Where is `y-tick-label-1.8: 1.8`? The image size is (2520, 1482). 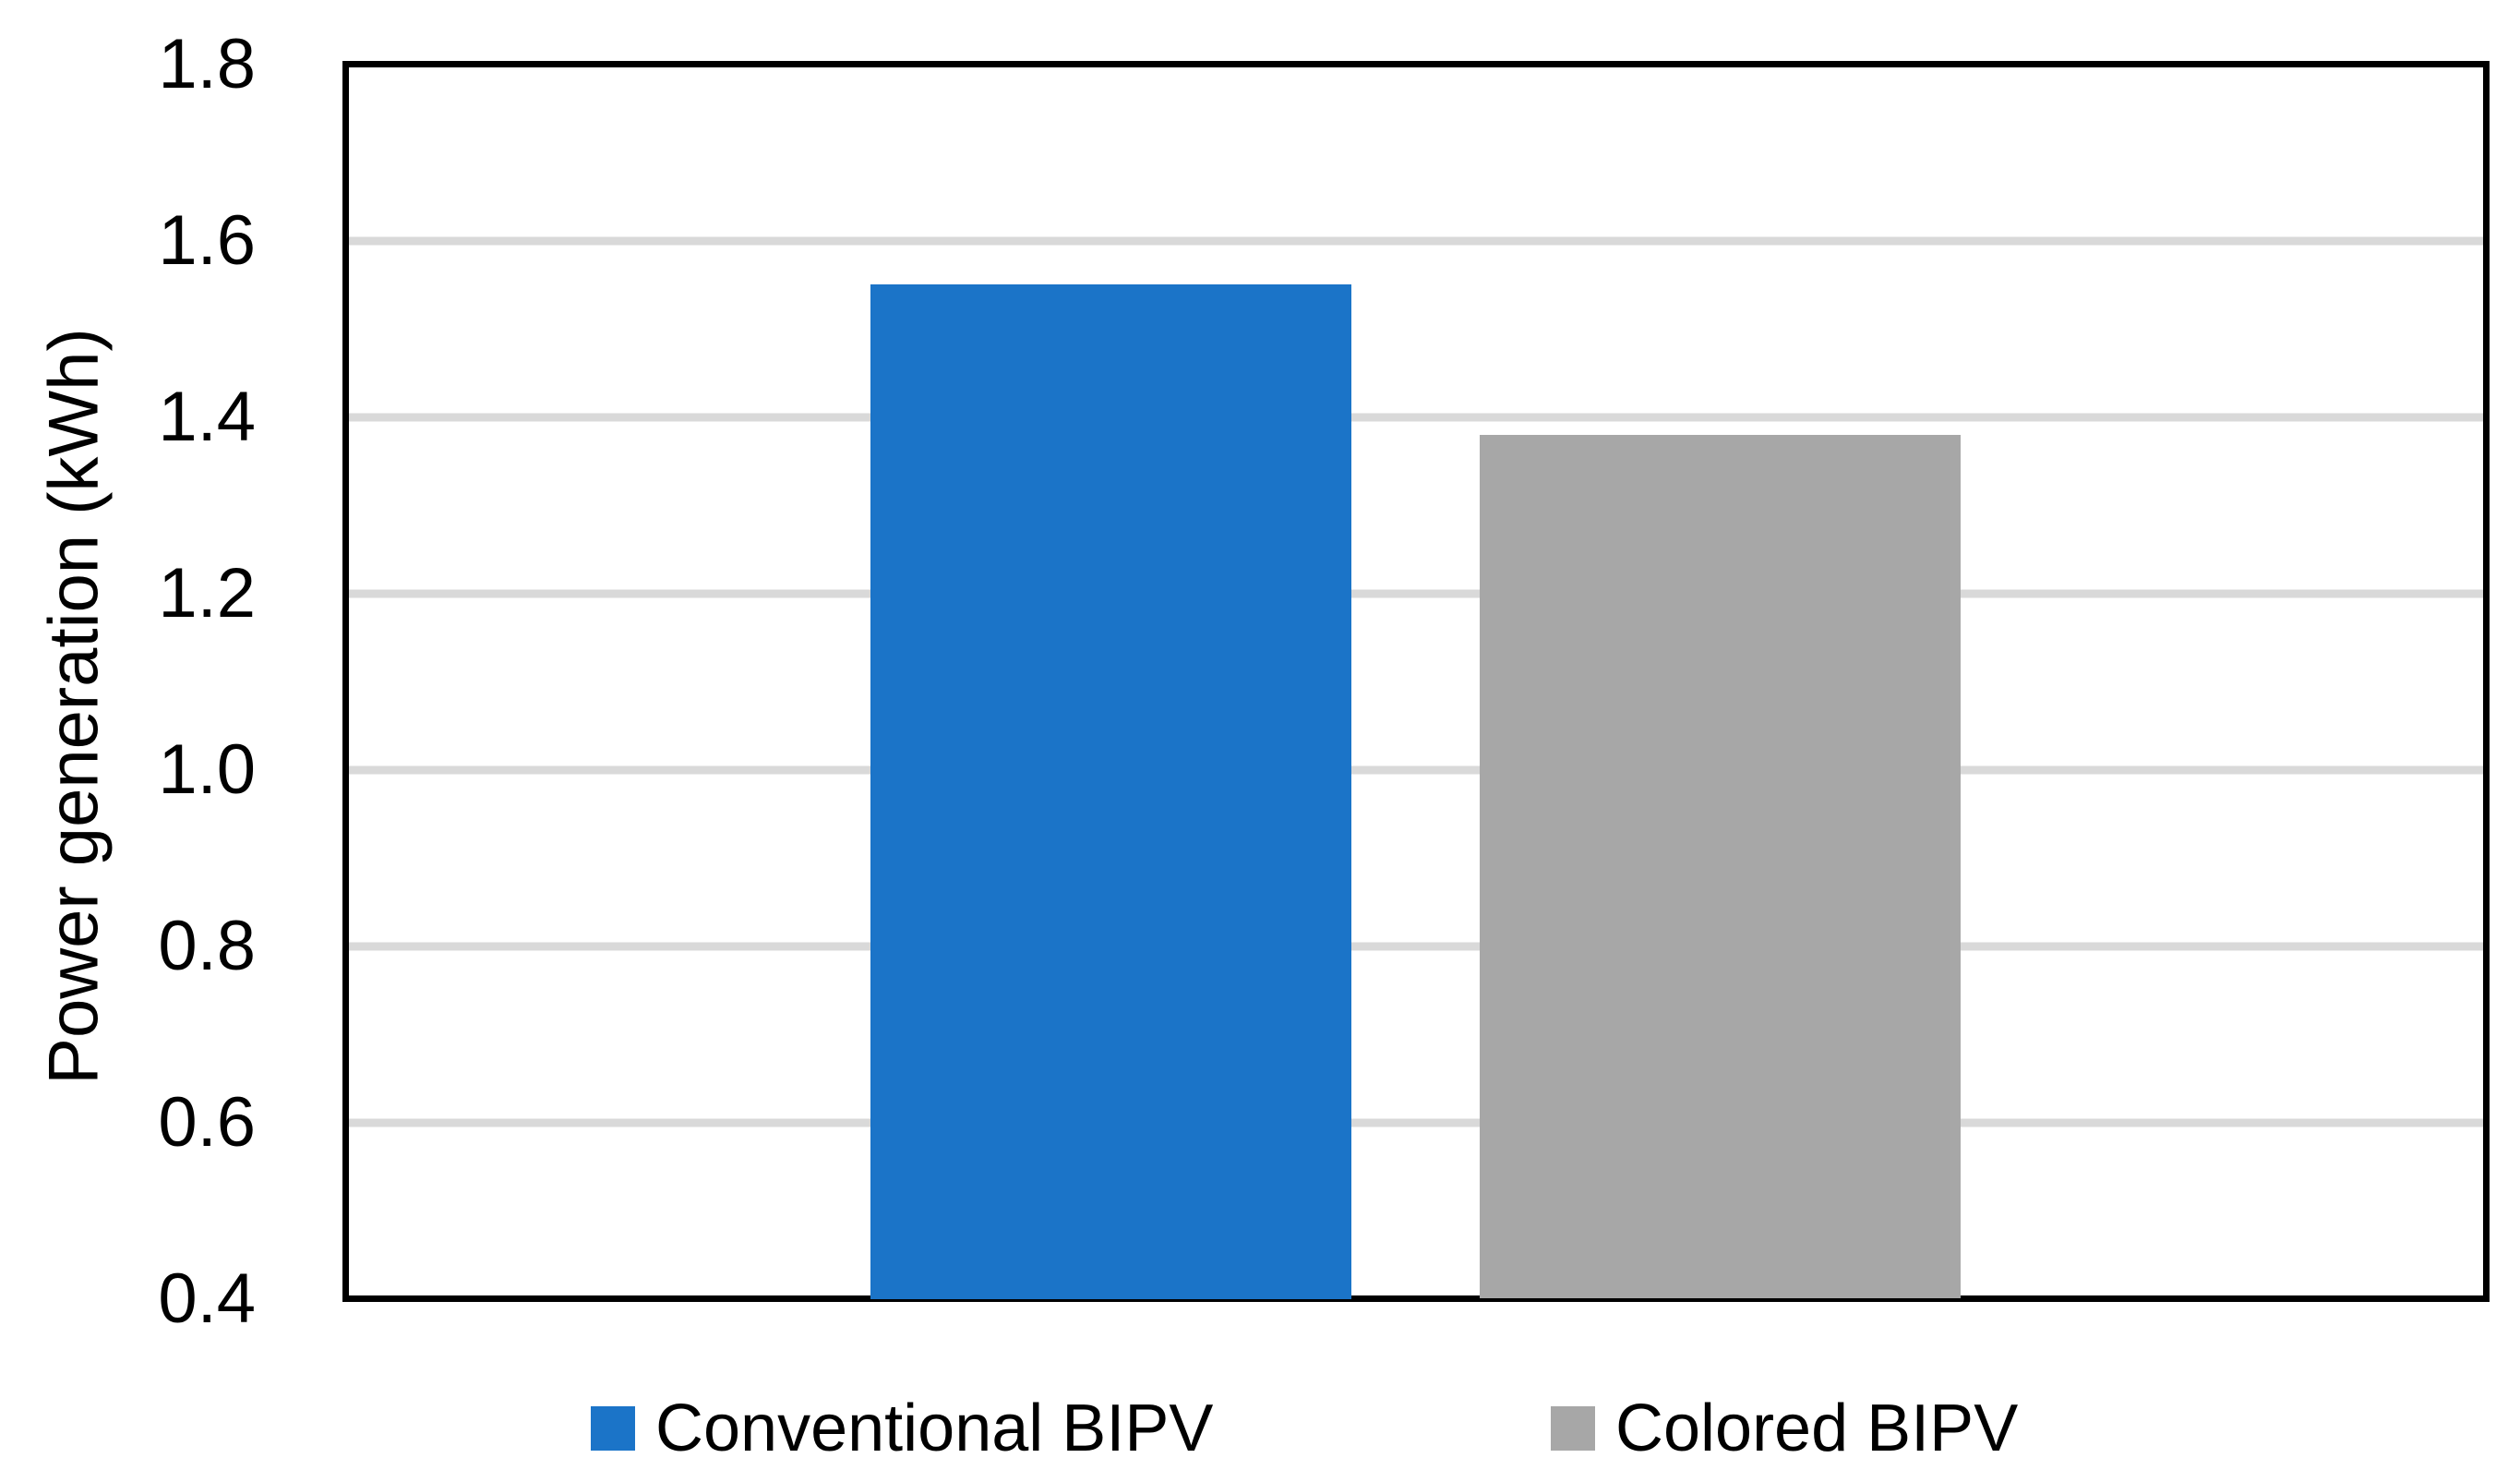 y-tick-label-1.8: 1.8 is located at coordinates (207, 63).